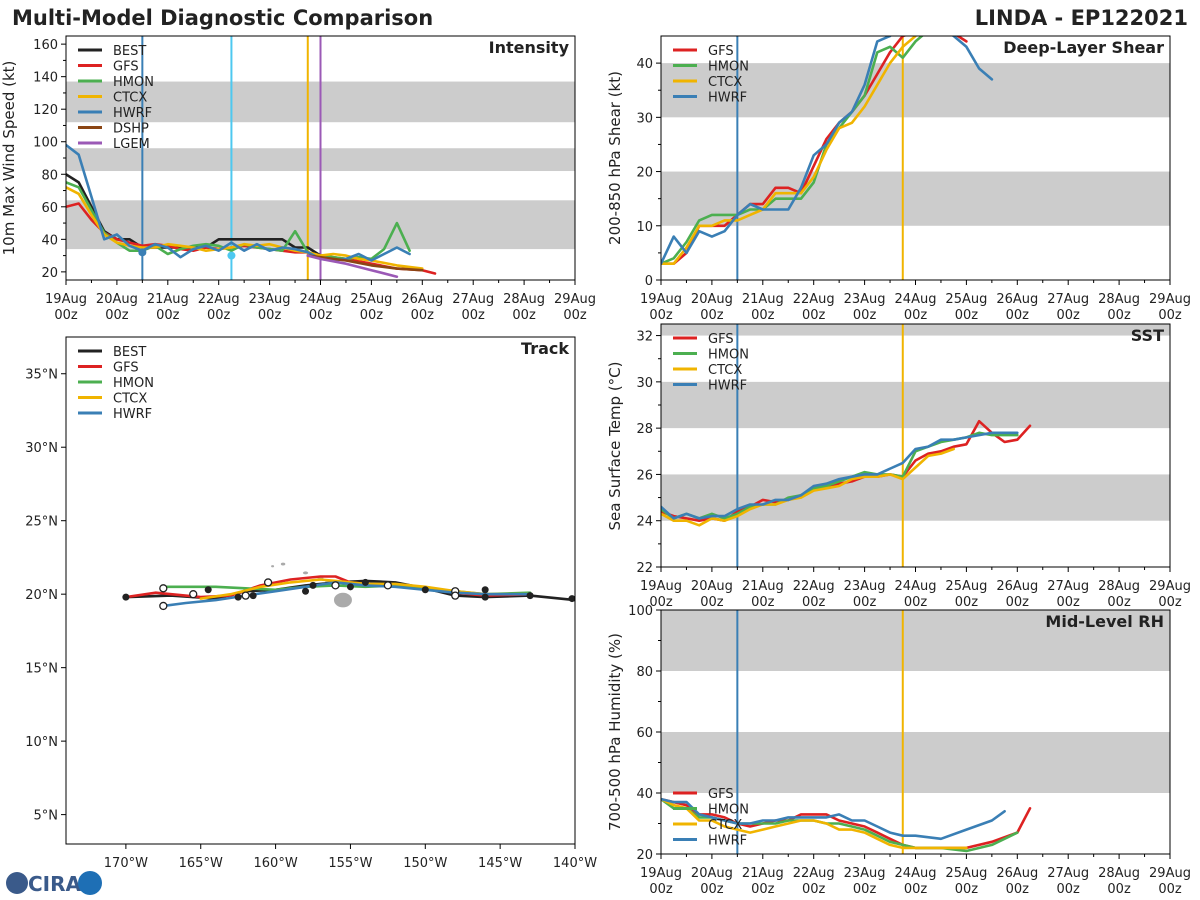 Image resolution: width=1200 pixels, height=900 pixels. I want to click on rh-xtick-hour-6: 00z, so click(967, 889).